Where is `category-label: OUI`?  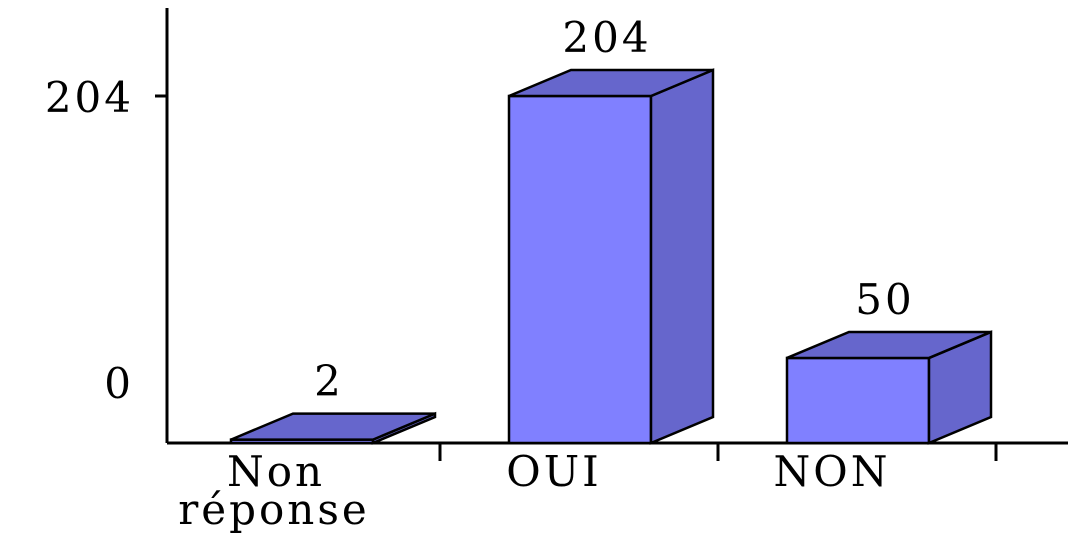
category-label: OUI is located at coordinates (553, 471).